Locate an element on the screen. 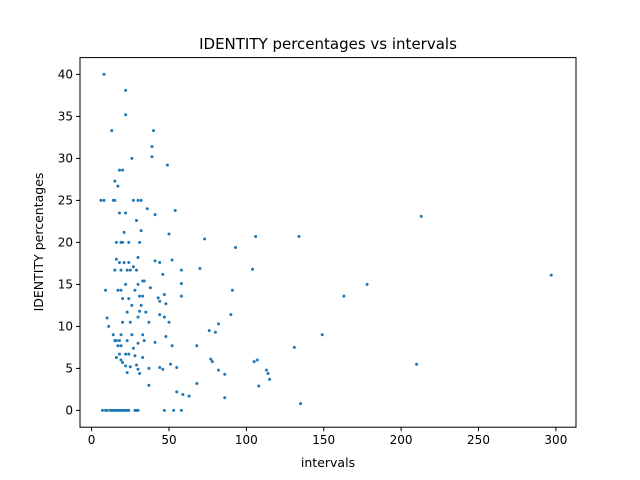 This screenshot has height=480, width=640. x-tick-label: 100 is located at coordinates (246, 440).